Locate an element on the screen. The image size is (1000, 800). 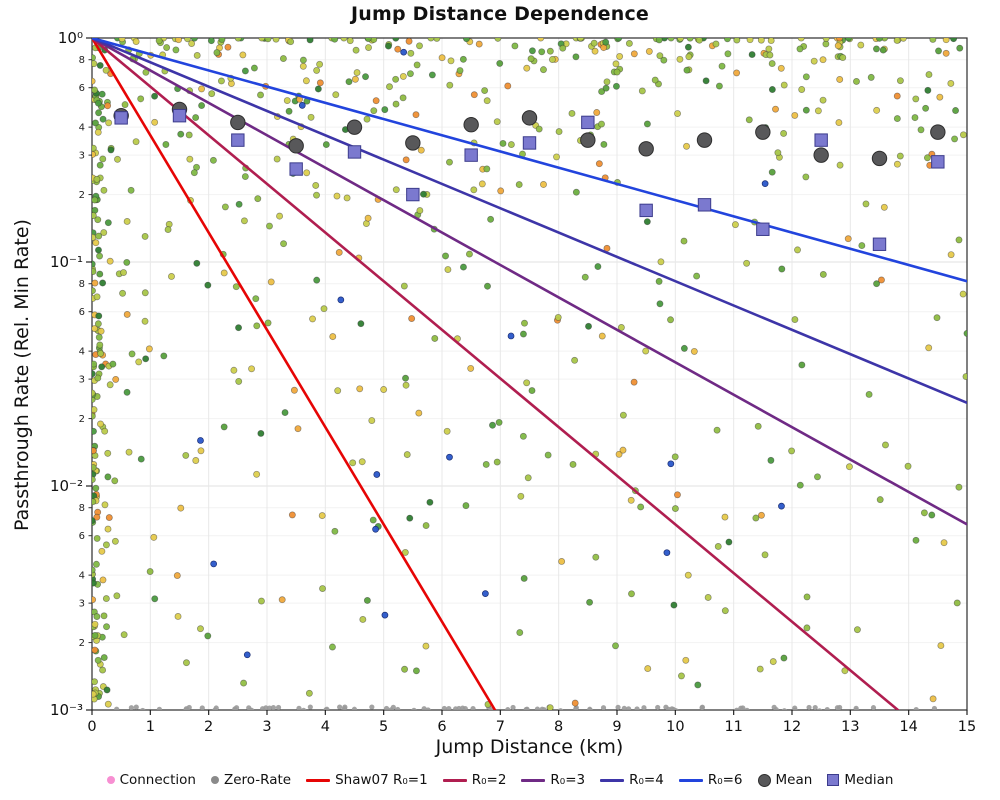
y-tick-label: 10⁰ is located at coordinates (70, 38).